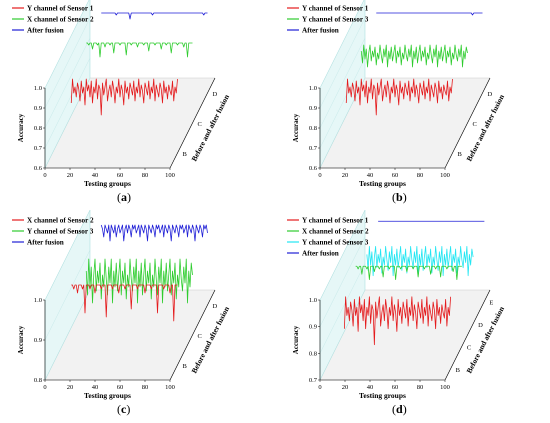 This screenshot has width=550, height=423. What do you see at coordinates (124, 197) in the screenshot?
I see `panel-label-a: (a)` at bounding box center [124, 197].